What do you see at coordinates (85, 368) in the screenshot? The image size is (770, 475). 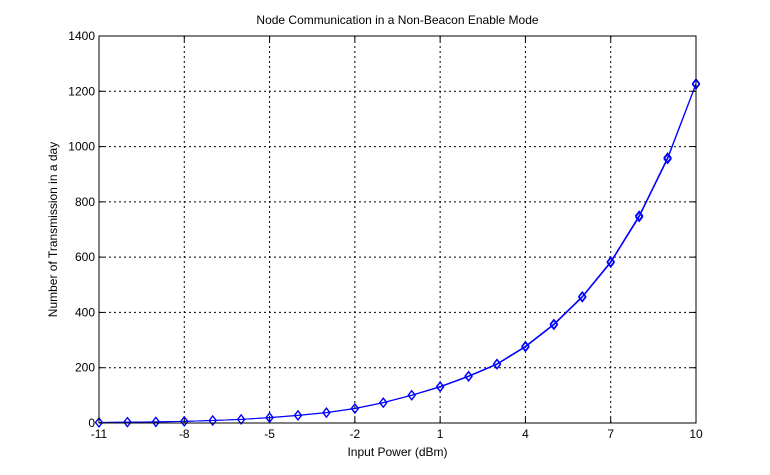 I see `y-tick-label: 200` at bounding box center [85, 368].